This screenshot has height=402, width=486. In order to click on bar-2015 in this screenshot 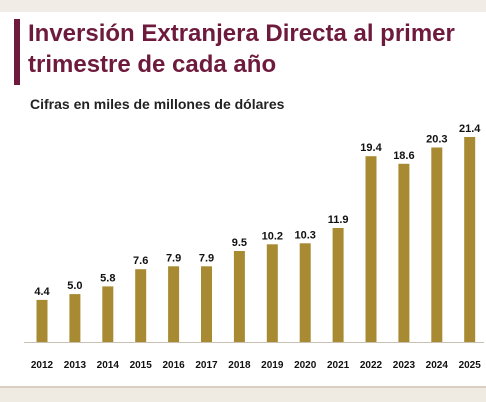, I will do `click(141, 305)`.